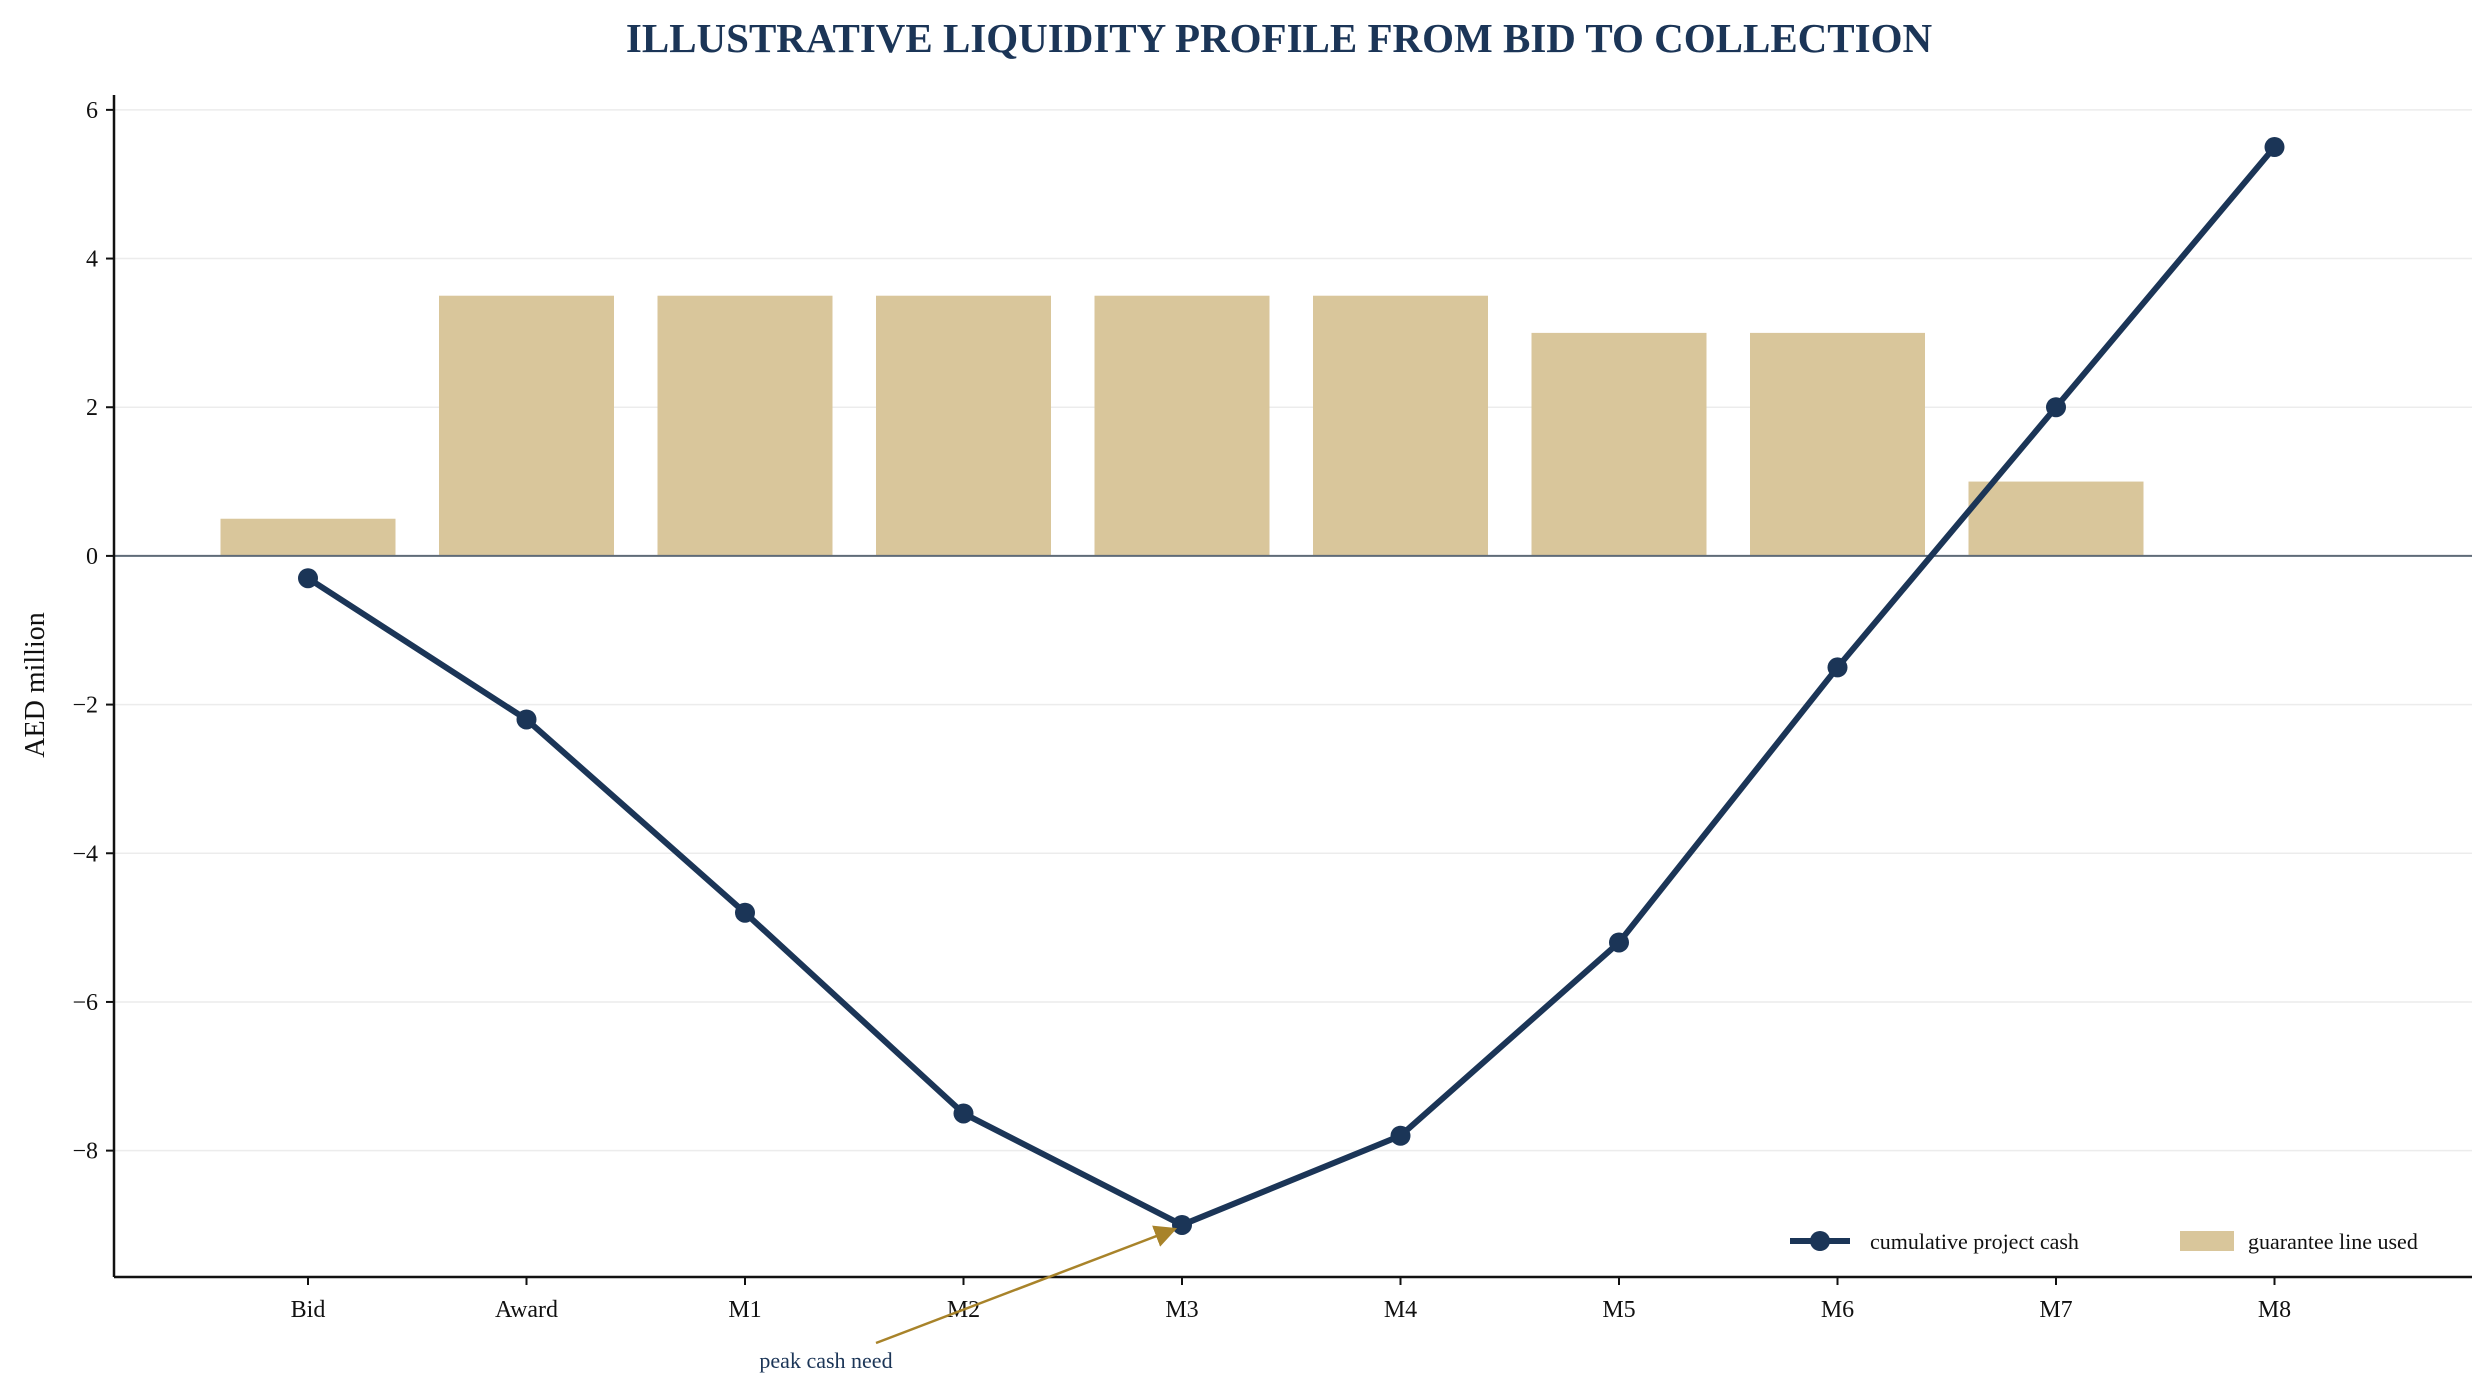 The height and width of the screenshot is (1394, 2485). What do you see at coordinates (825, 1360) in the screenshot?
I see `peak-cash-label: peak cash need` at bounding box center [825, 1360].